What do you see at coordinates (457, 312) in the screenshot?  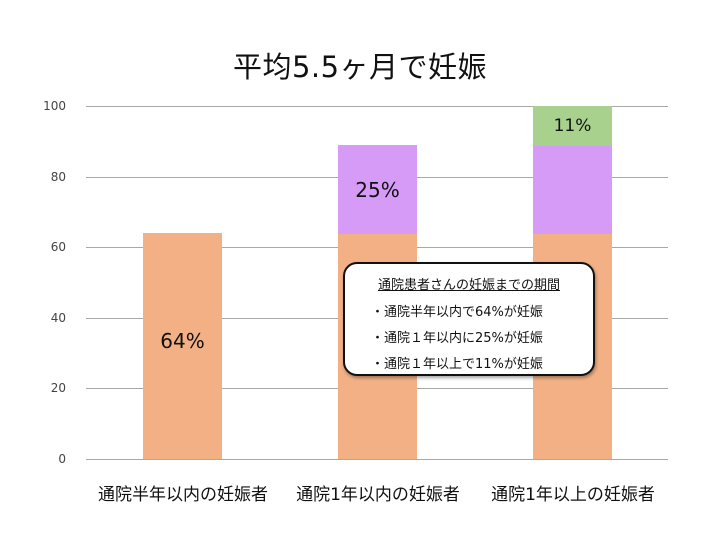 I see `callout-line: ・通院半年以内で64%が妊娠` at bounding box center [457, 312].